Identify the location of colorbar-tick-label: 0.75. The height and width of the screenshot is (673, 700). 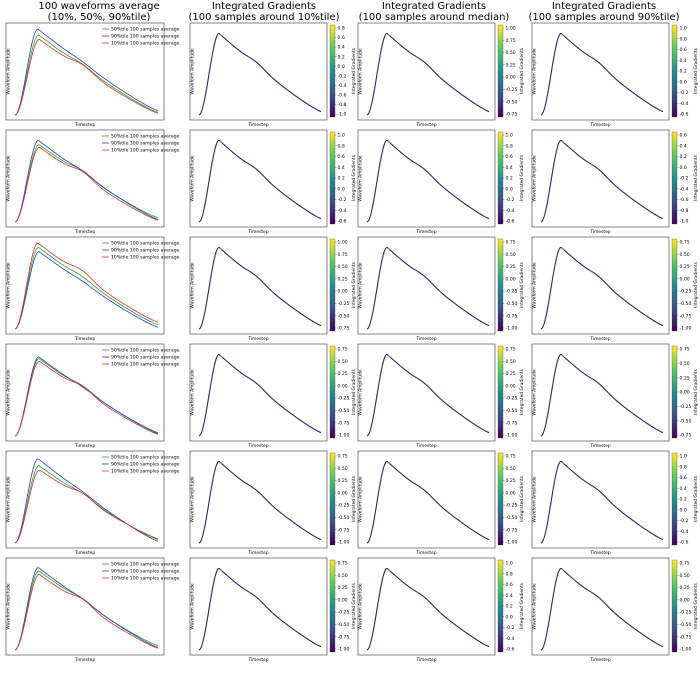
(343, 457).